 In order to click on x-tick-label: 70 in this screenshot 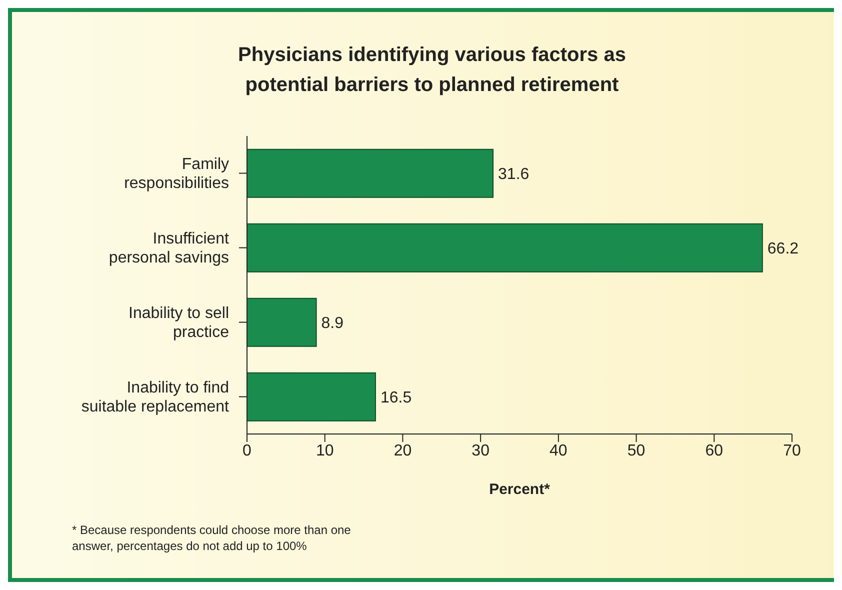, I will do `click(792, 451)`.